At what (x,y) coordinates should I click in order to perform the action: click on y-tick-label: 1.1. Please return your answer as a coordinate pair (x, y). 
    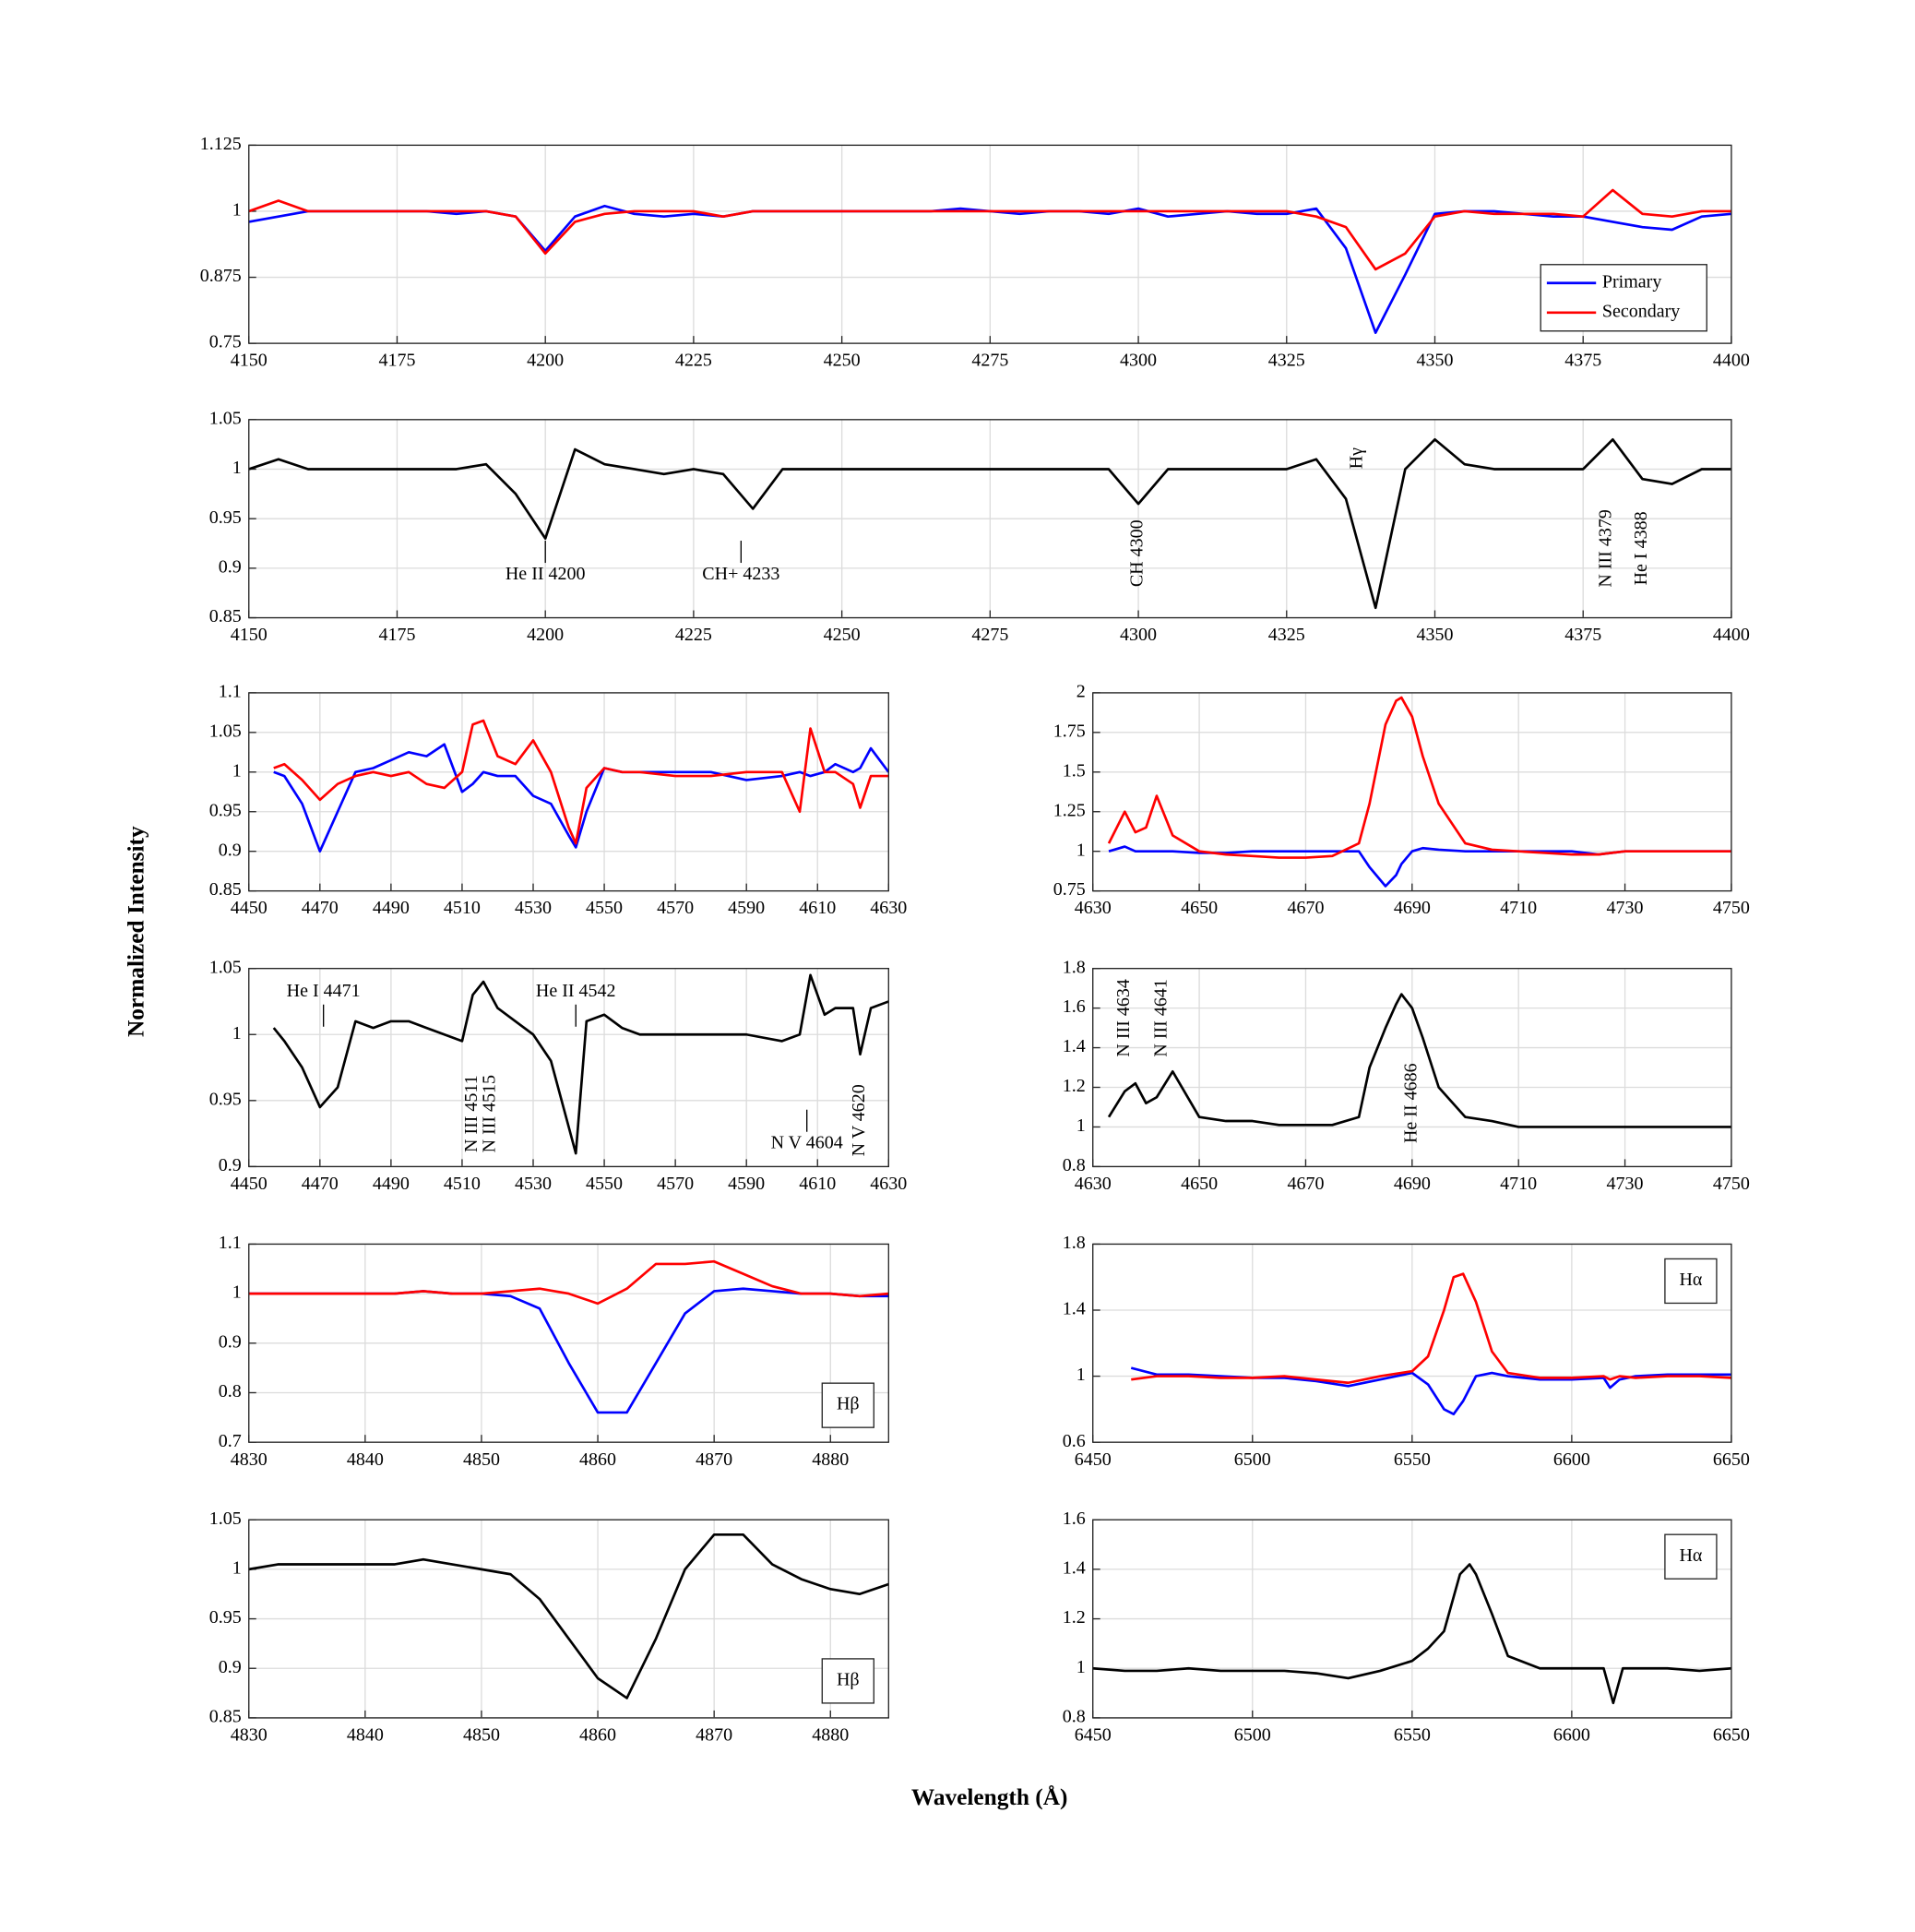
    Looking at the image, I should click on (231, 1243).